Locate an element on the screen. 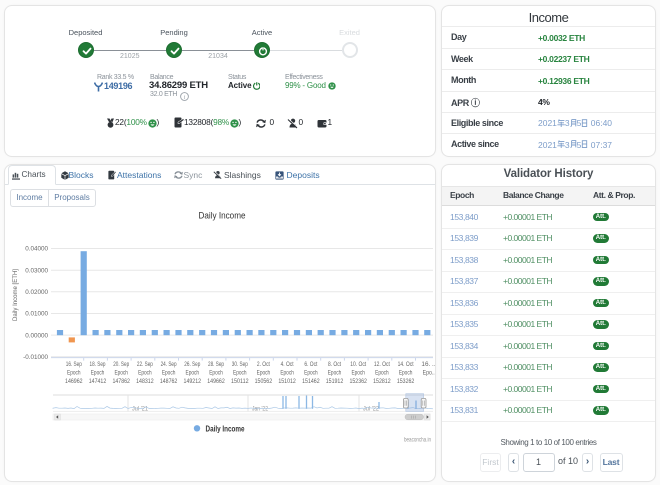 The height and width of the screenshot is (485, 660). svg-text: 26. Sep is located at coordinates (192, 364).